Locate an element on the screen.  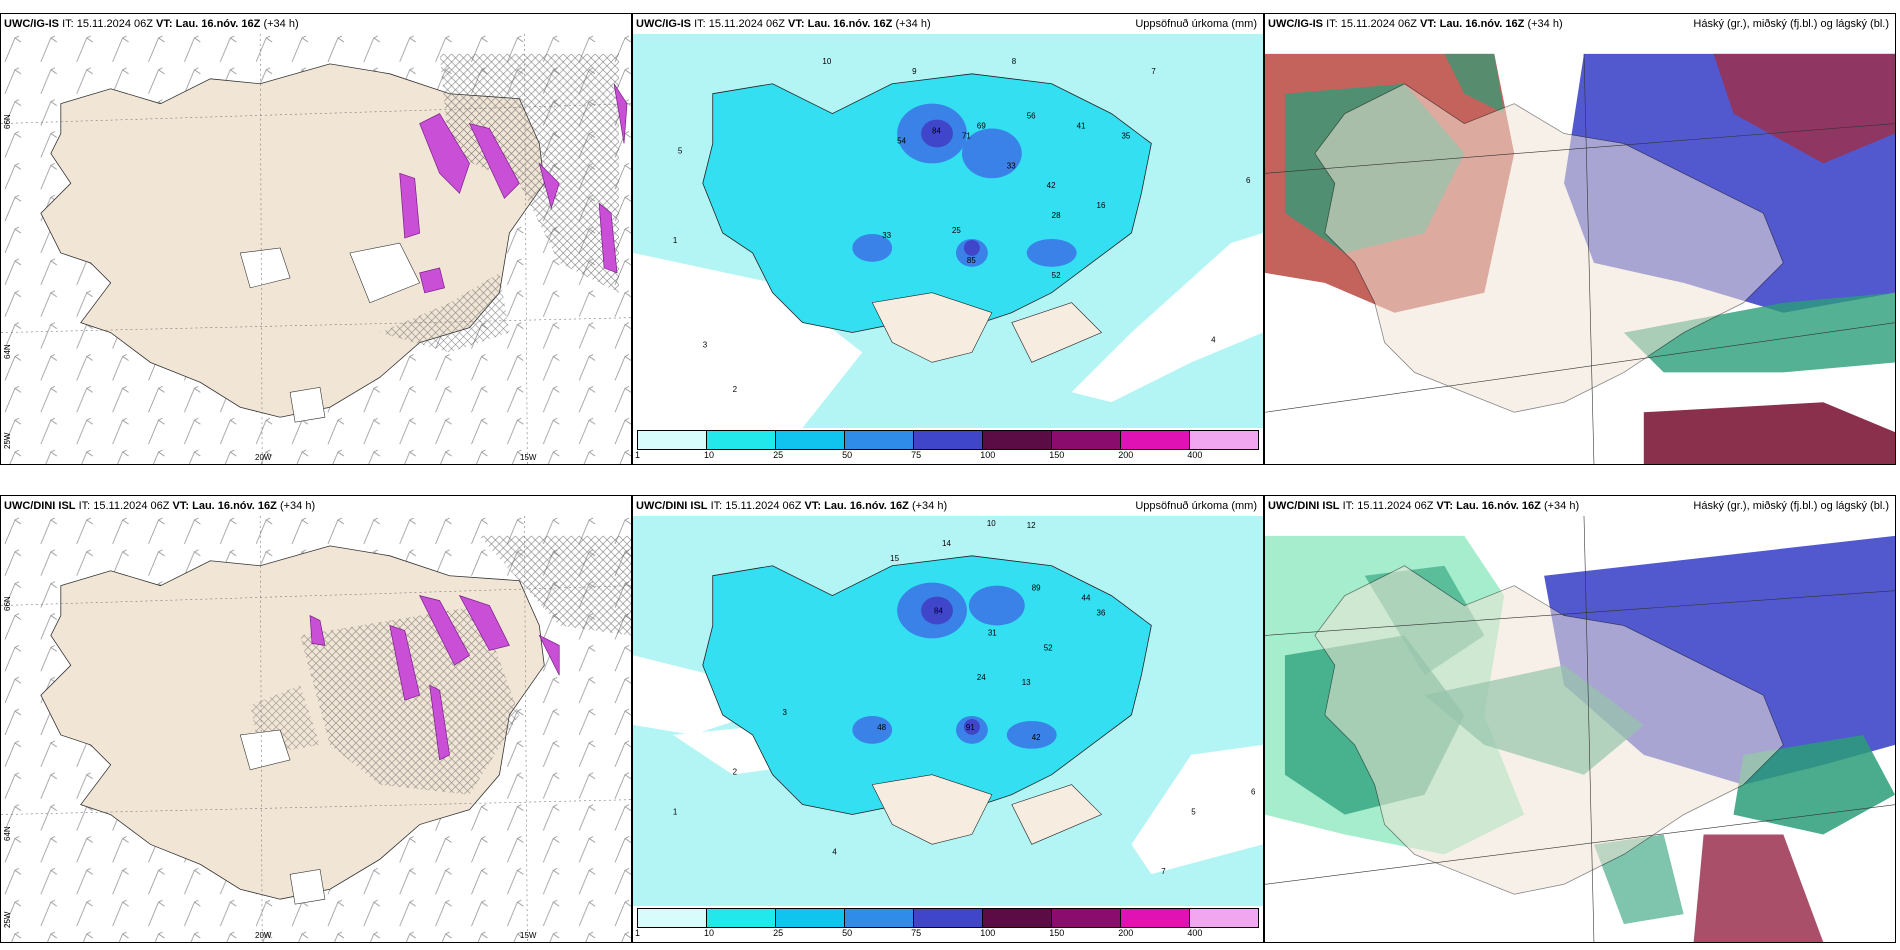
precip-value: 35 is located at coordinates (1125, 135).